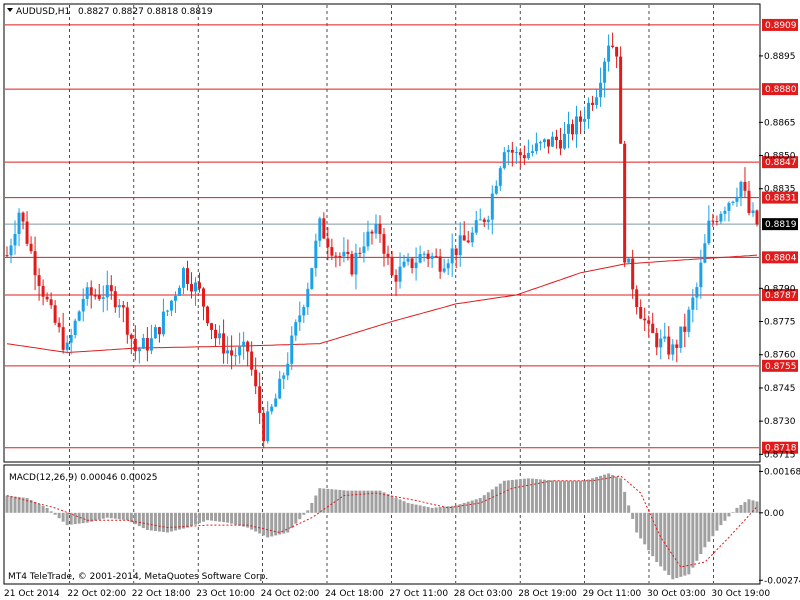 This screenshot has width=800, height=600. I want to click on level-label: 0.8804, so click(781, 258).